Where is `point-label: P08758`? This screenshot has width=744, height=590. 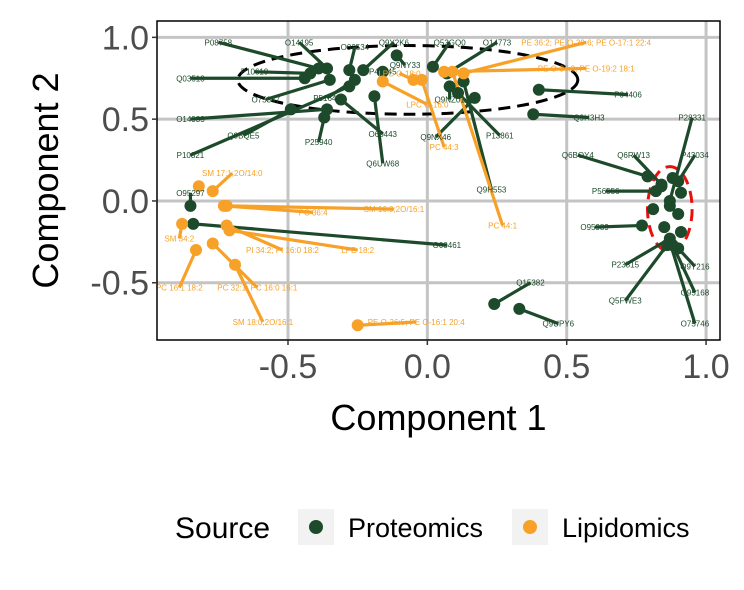 point-label: P08758 is located at coordinates (219, 42).